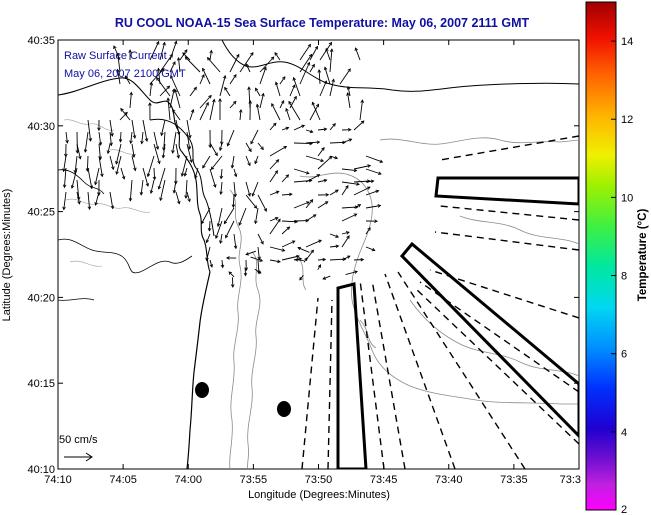  What do you see at coordinates (514, 480) in the screenshot?
I see `x-tick-label: 73:35` at bounding box center [514, 480].